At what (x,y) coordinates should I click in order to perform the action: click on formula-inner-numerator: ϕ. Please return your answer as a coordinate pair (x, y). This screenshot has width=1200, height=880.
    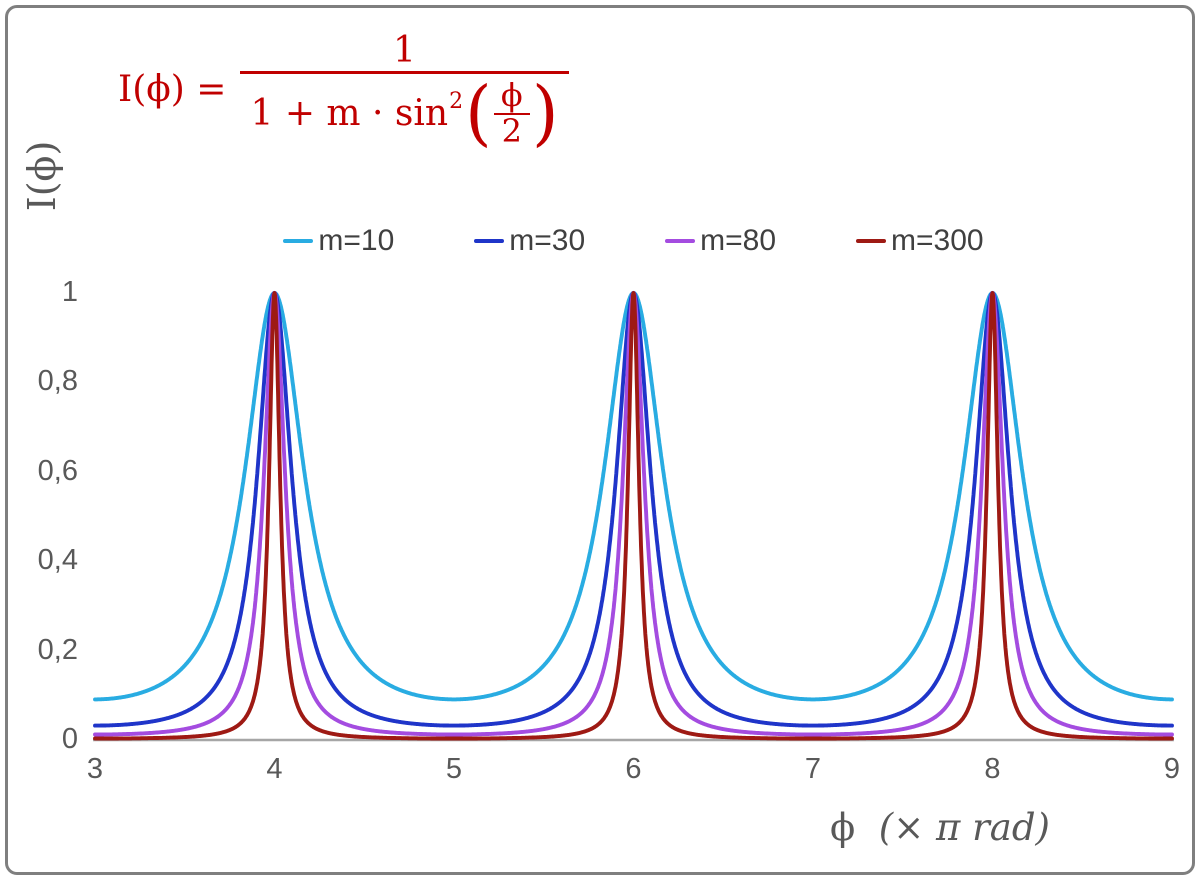
    Looking at the image, I should click on (511, 95).